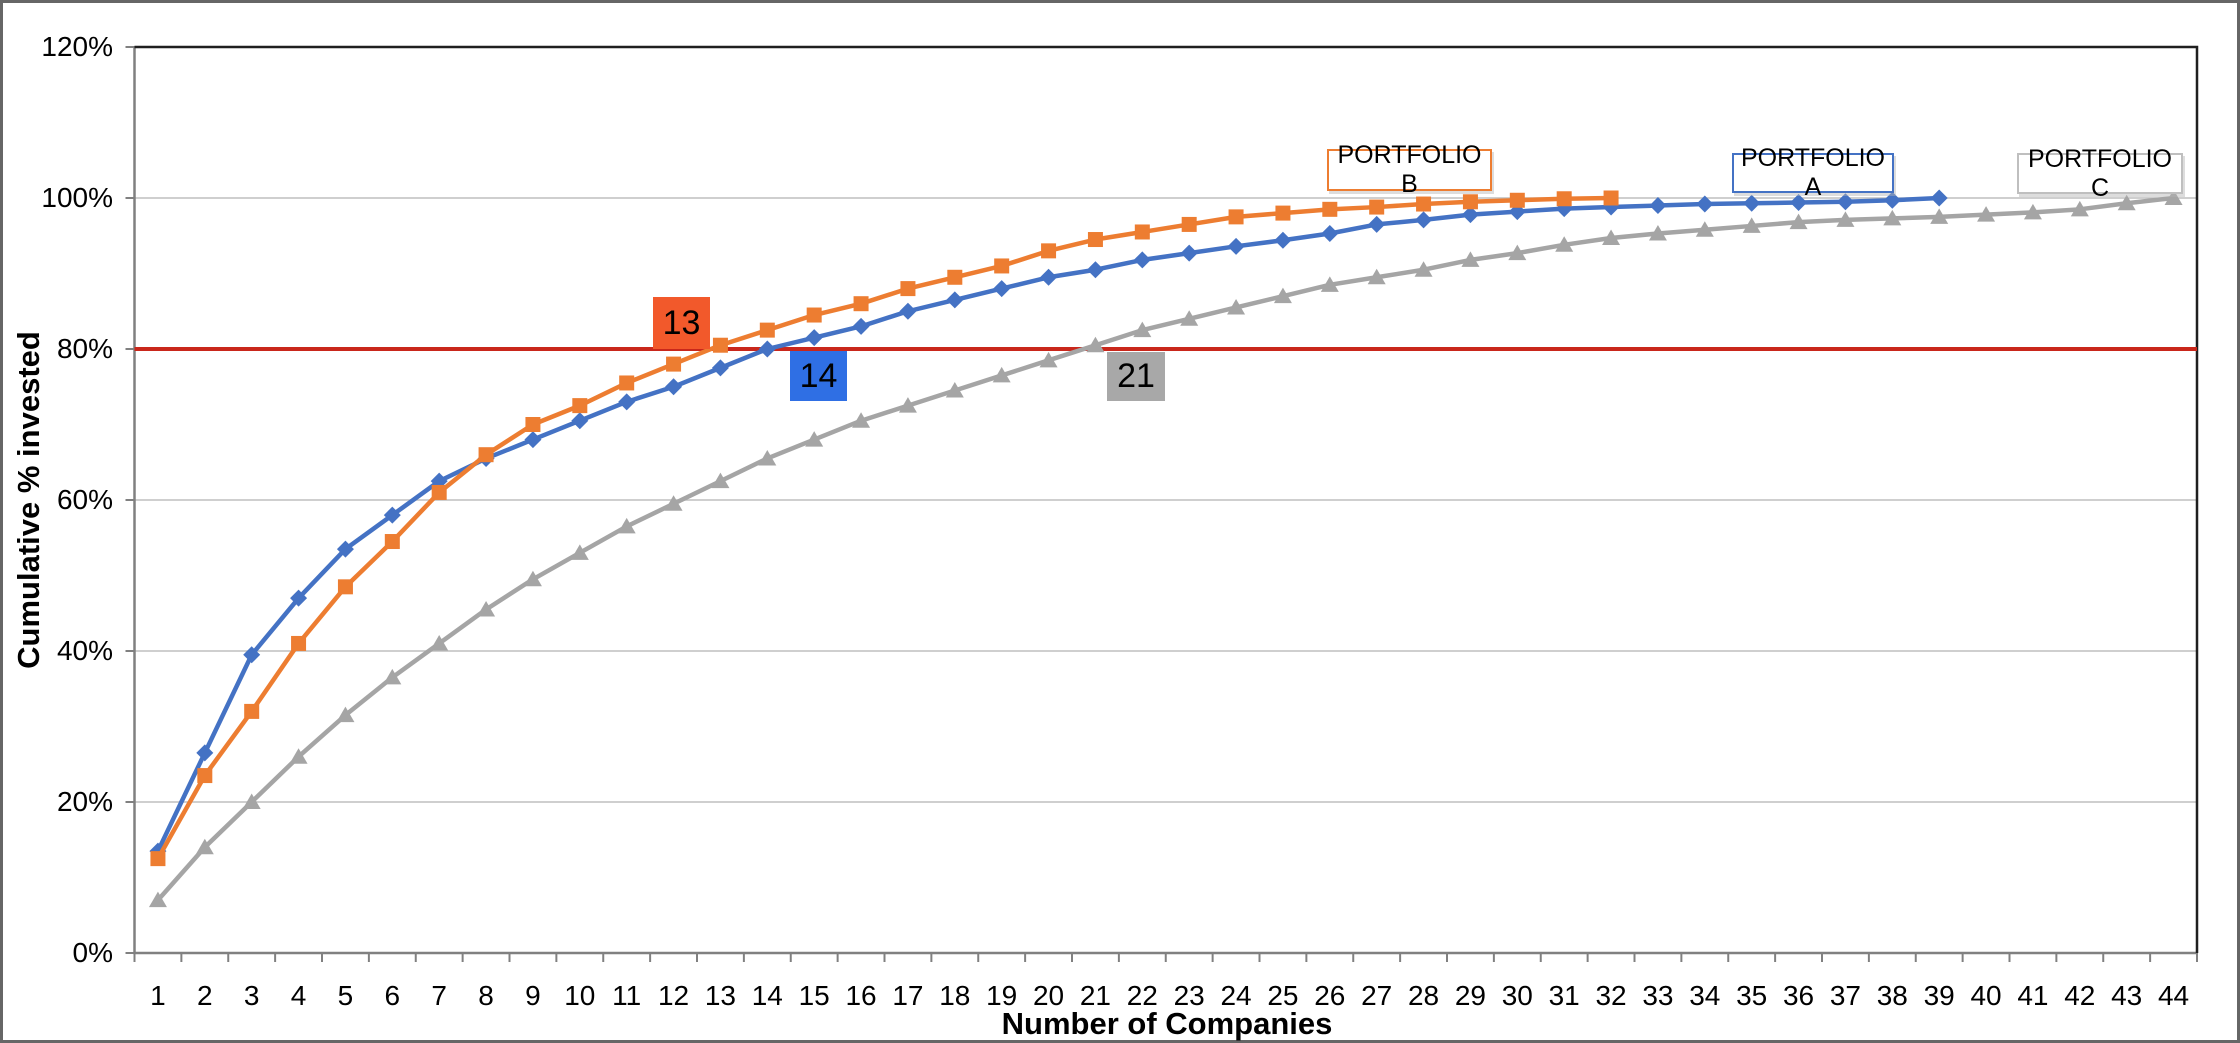  I want to click on x-tick-label: 37, so click(1845, 995).